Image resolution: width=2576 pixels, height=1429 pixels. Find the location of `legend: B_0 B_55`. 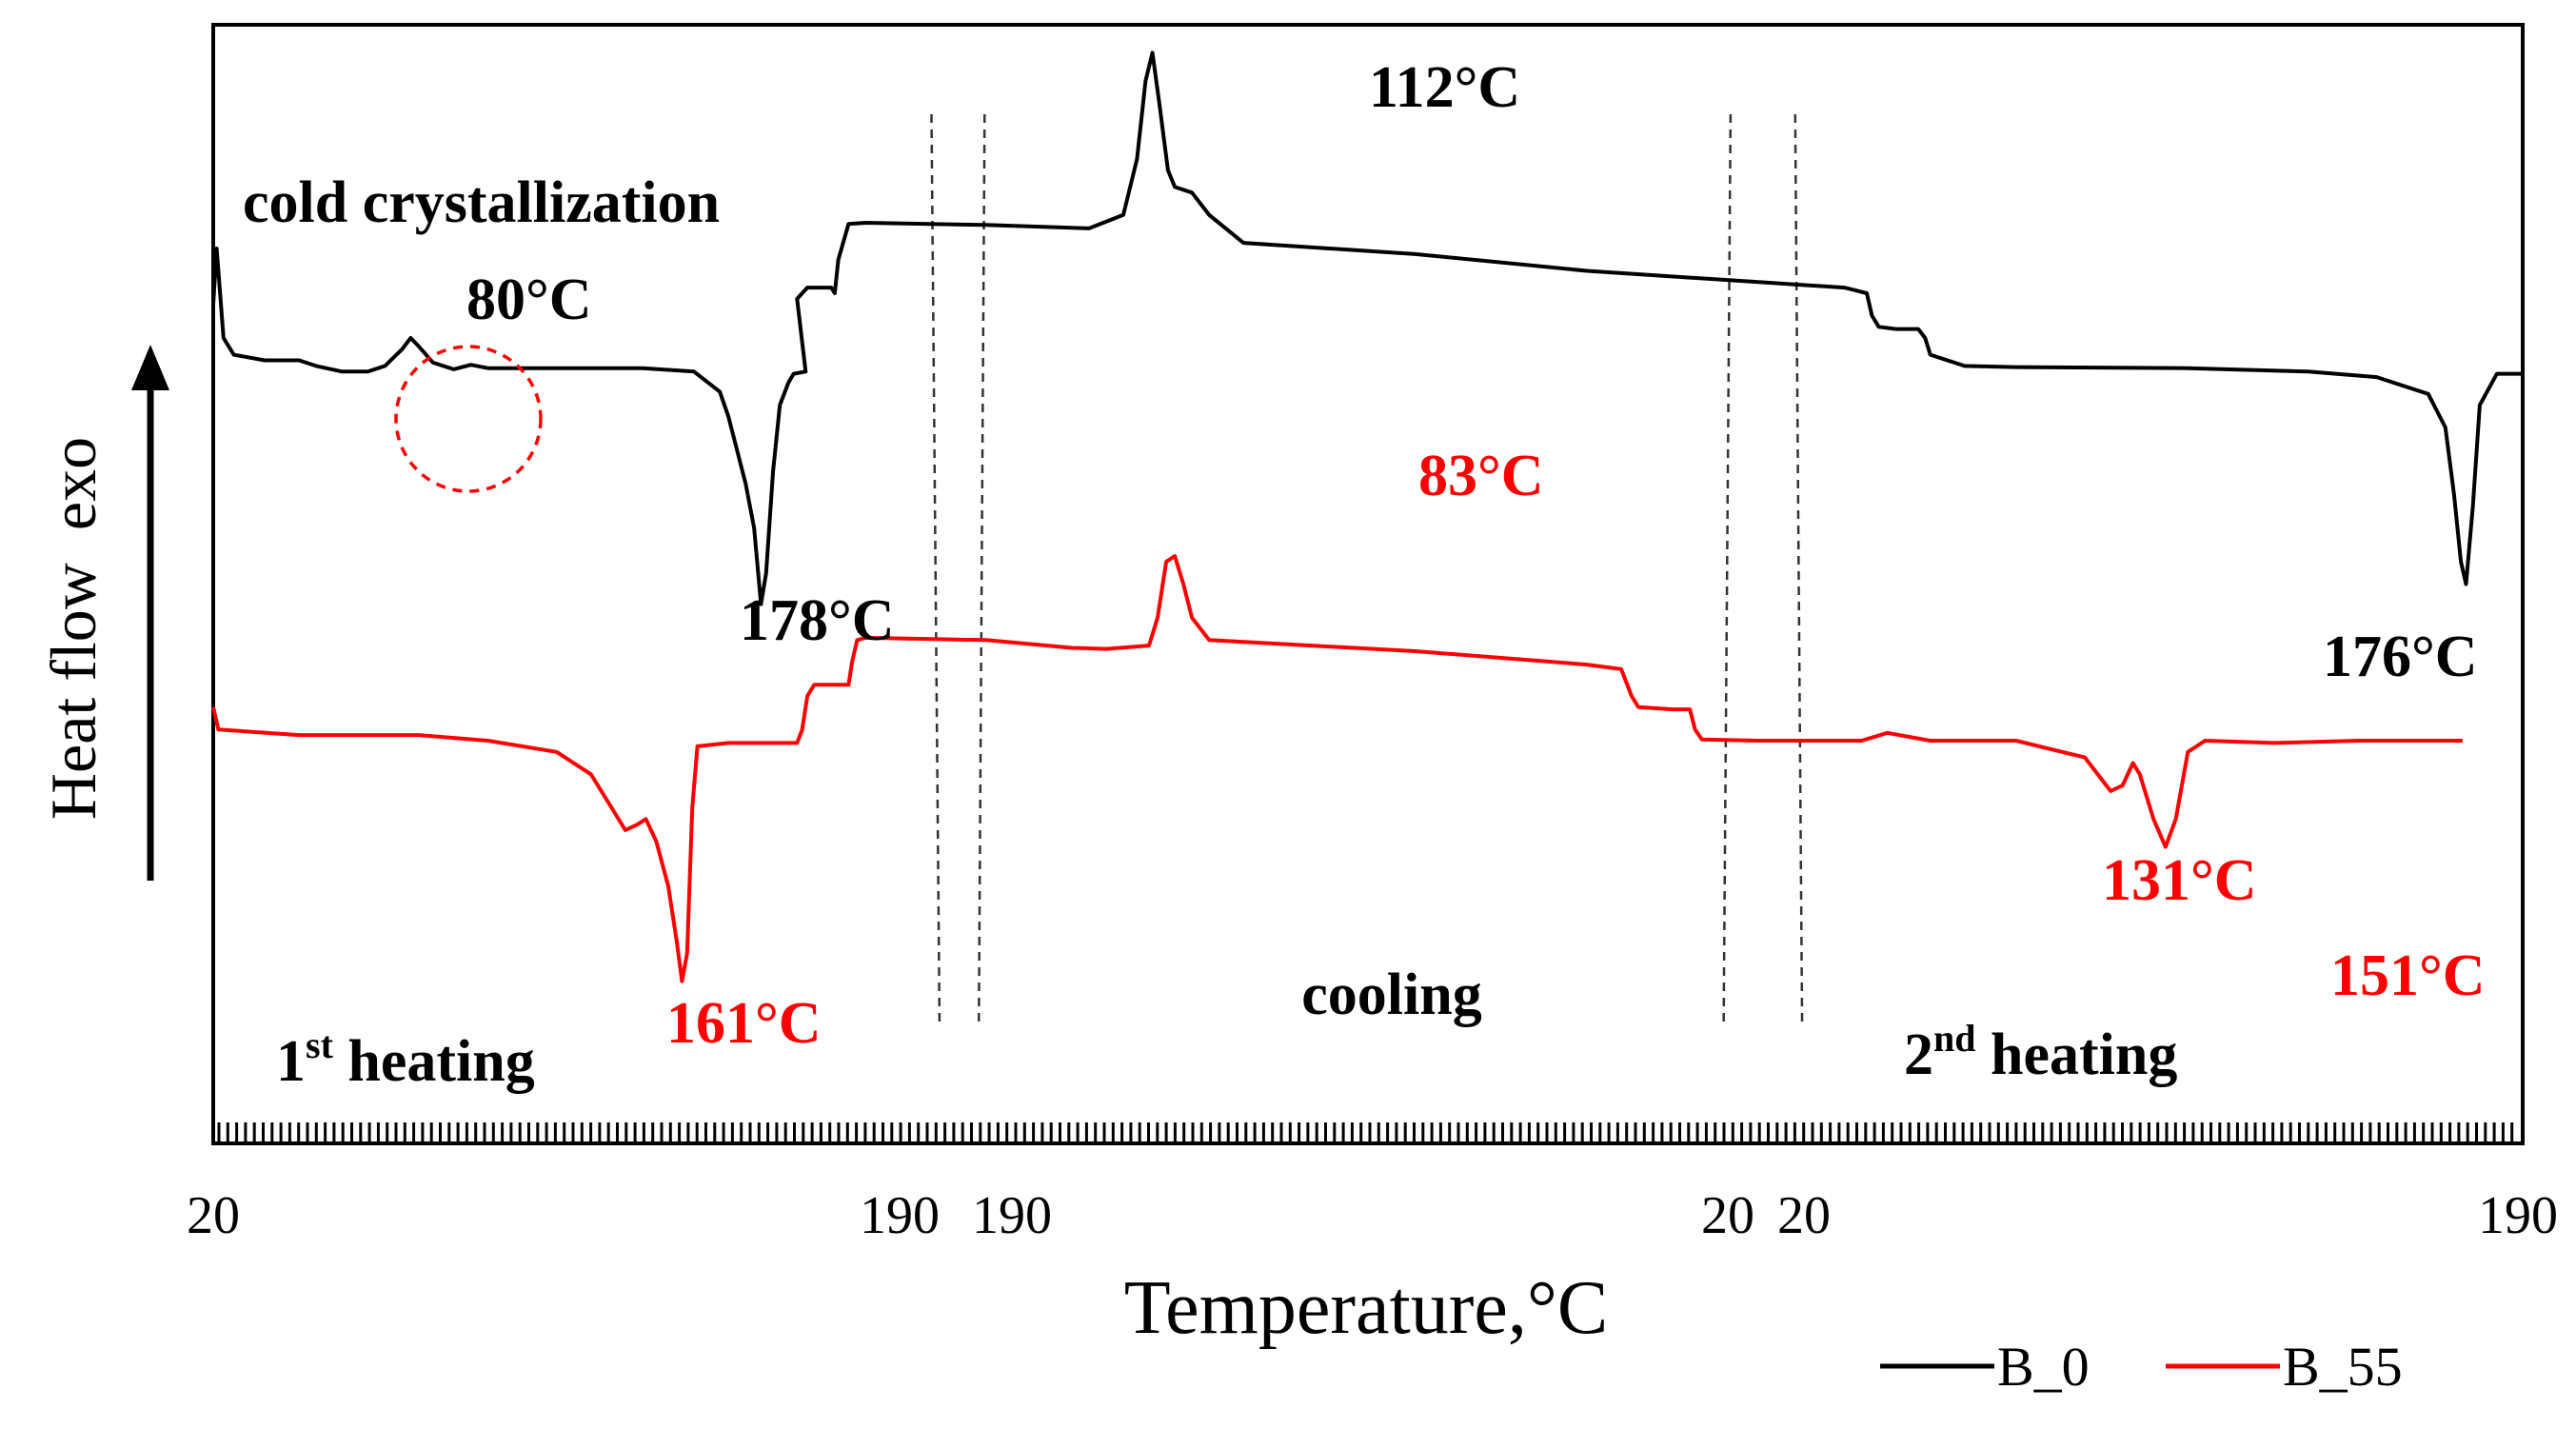

legend: B_0 B_55 is located at coordinates (2141, 1367).